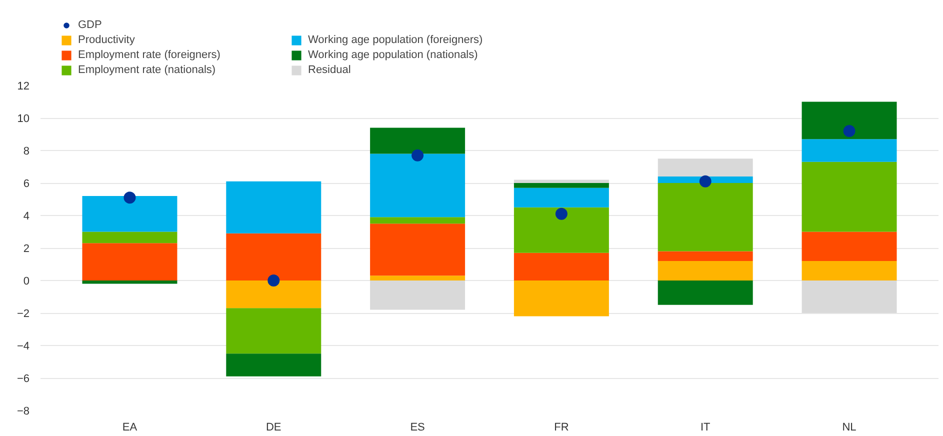 Image resolution: width=943 pixels, height=436 pixels. I want to click on legend-label: Working age population (nationals), so click(393, 55).